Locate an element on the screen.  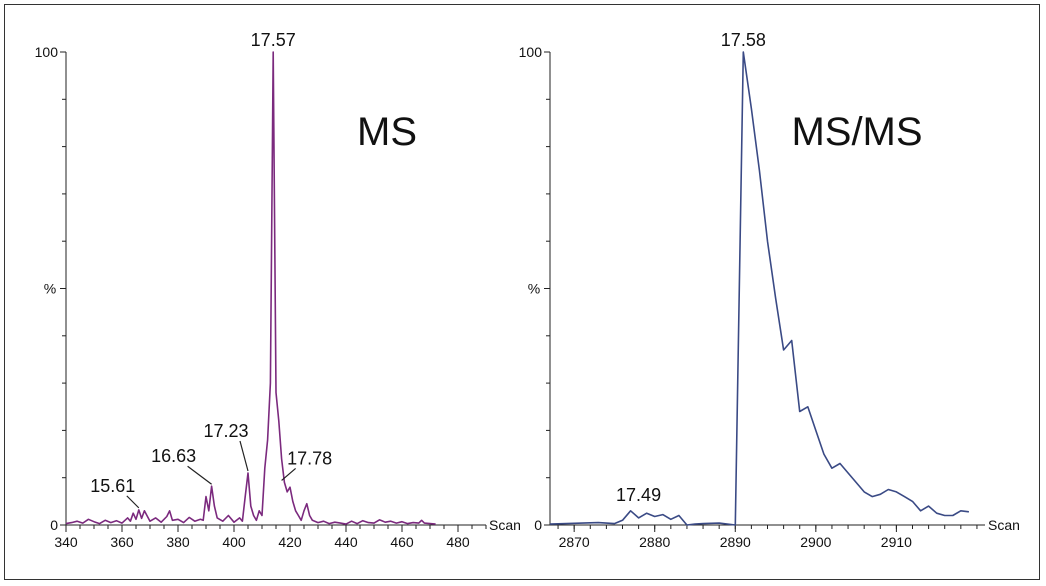
ms-y-axis-label: % is located at coordinates (50, 289).